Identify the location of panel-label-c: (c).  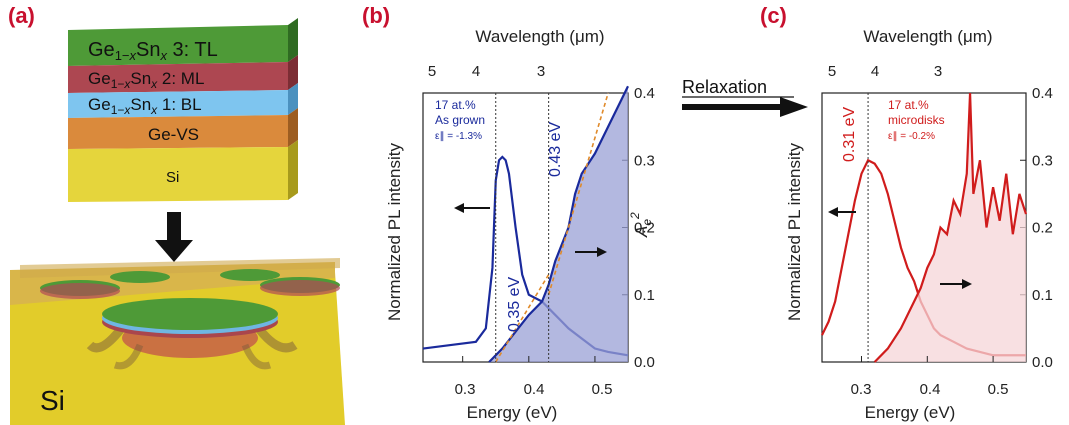
(773, 15).